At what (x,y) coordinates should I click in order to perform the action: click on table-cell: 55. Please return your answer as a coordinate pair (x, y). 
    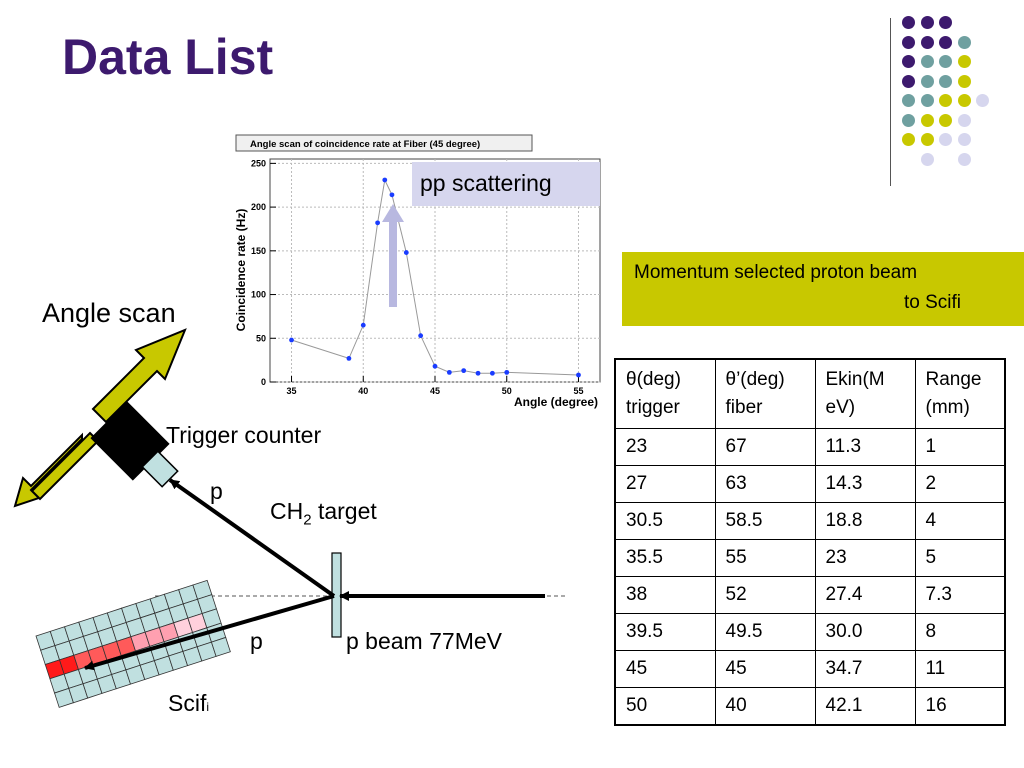
    Looking at the image, I should click on (765, 558).